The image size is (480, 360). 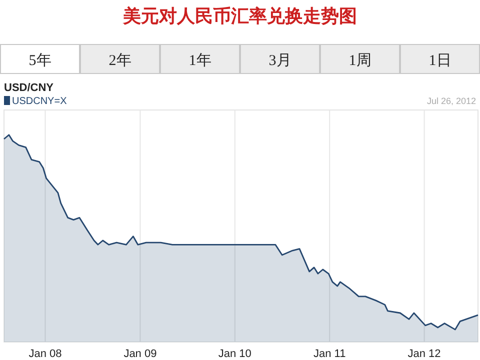 I want to click on text: 3月, so click(x=280, y=61).